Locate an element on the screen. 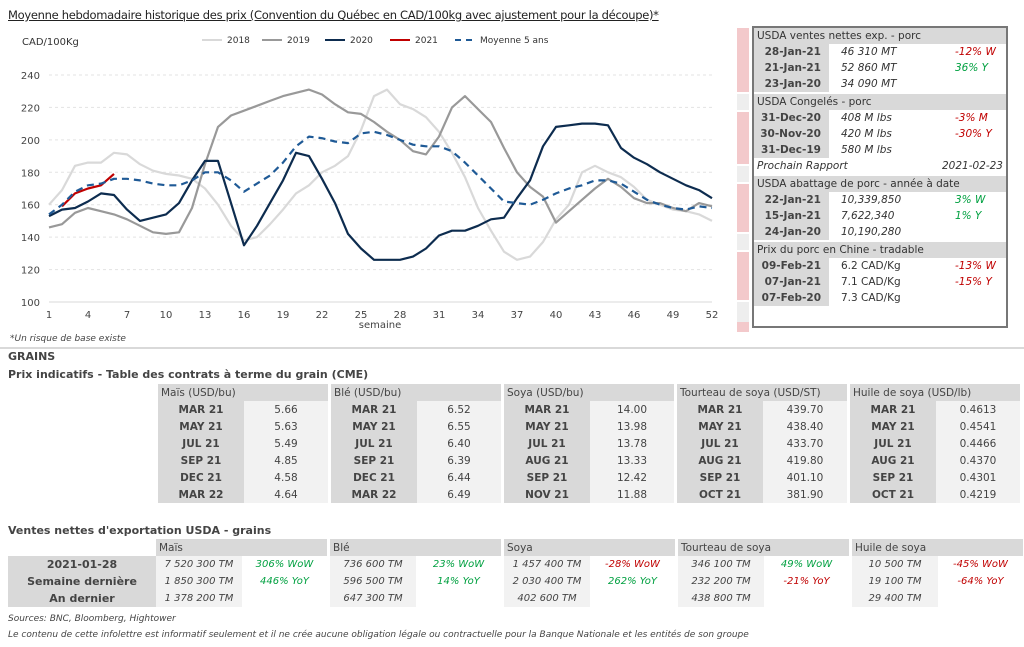 This screenshot has width=1024, height=647. exports-group-header: Tourteau de soya is located at coordinates (763, 547).